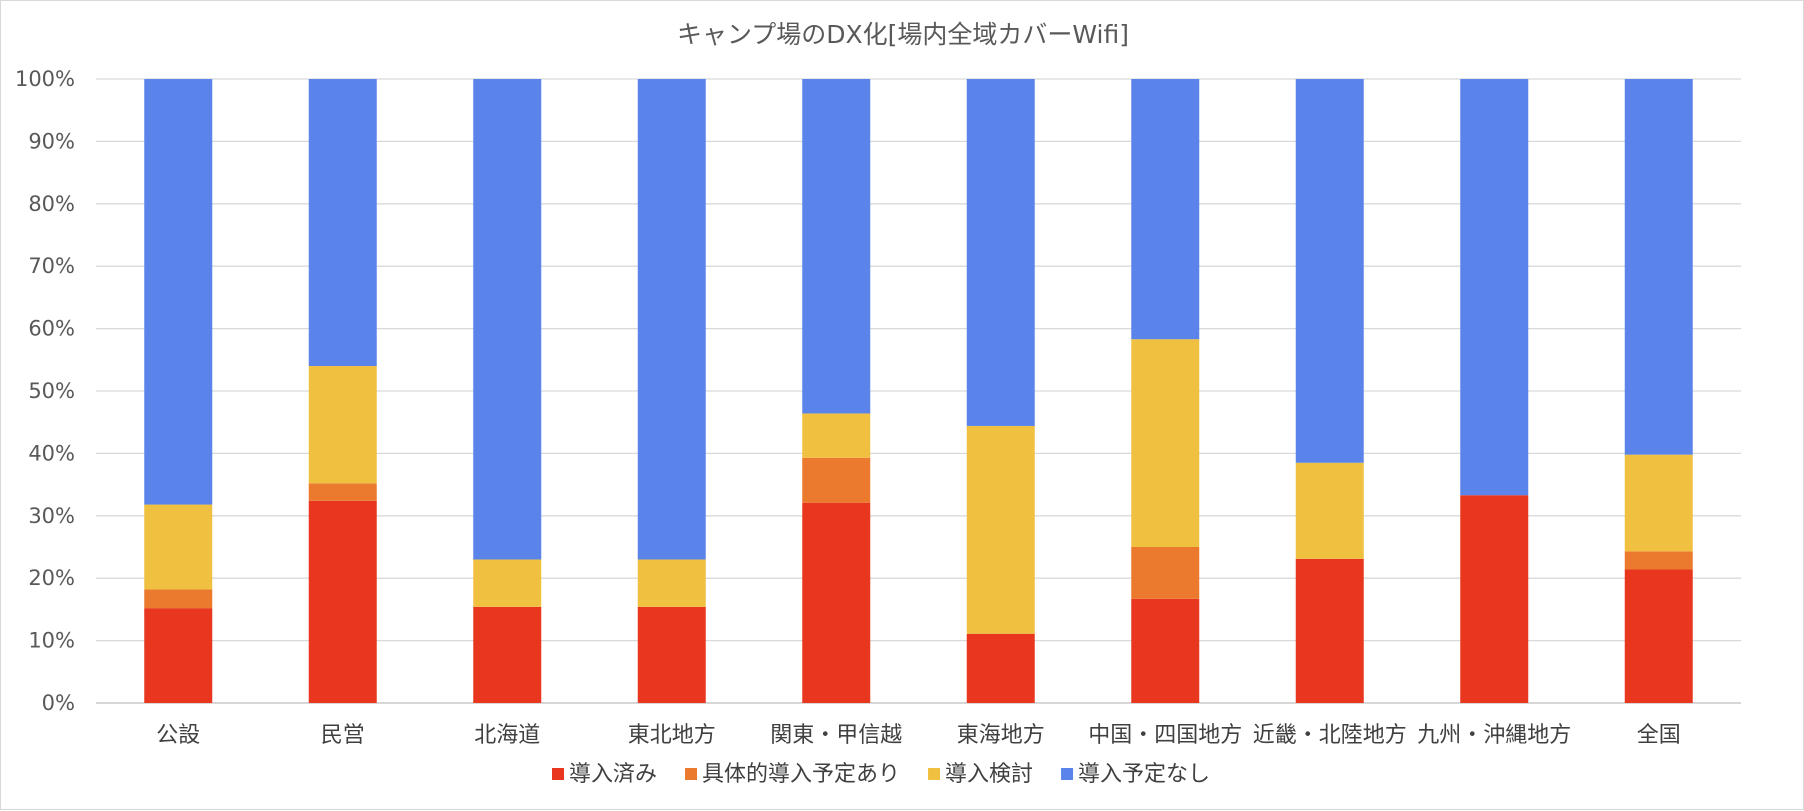  Describe the element at coordinates (672, 735) in the screenshot. I see `x-category-label: 東北地方` at that location.